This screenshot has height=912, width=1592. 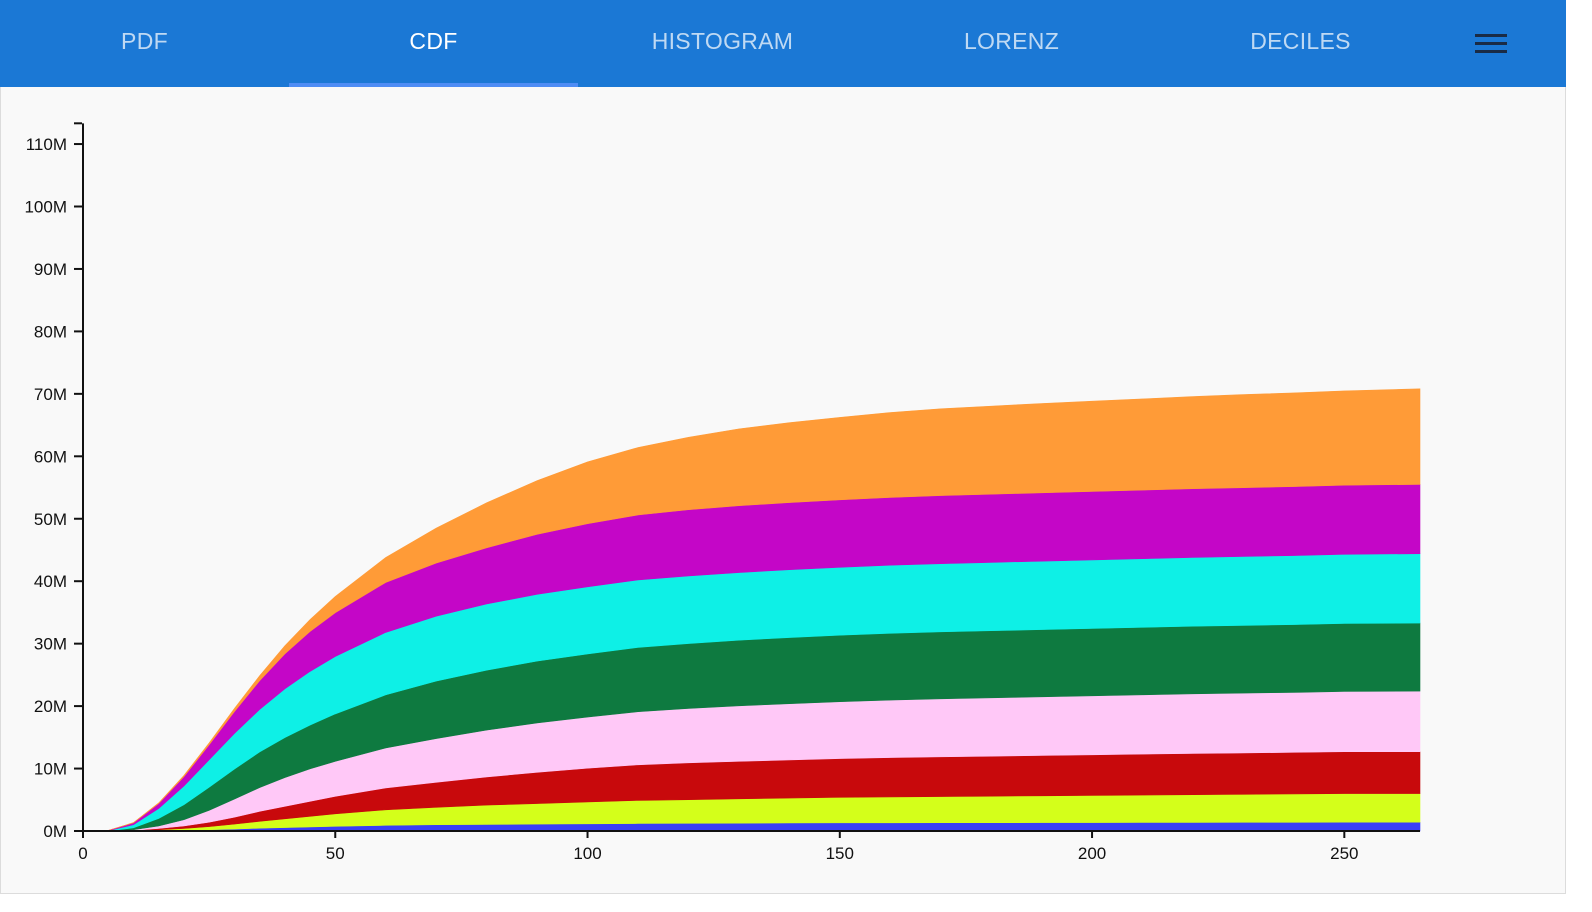 I want to click on tab-pdf: PDF, so click(x=144, y=43).